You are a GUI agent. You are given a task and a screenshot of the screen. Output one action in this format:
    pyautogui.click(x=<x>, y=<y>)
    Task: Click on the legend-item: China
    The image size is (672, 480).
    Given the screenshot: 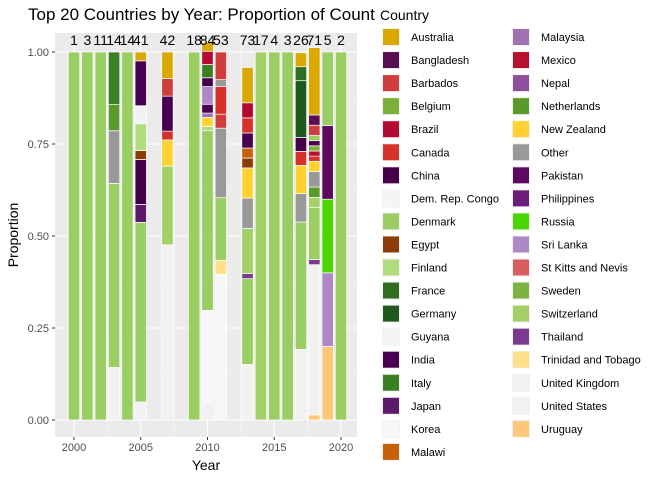 What is the action you would take?
    pyautogui.click(x=411, y=175)
    